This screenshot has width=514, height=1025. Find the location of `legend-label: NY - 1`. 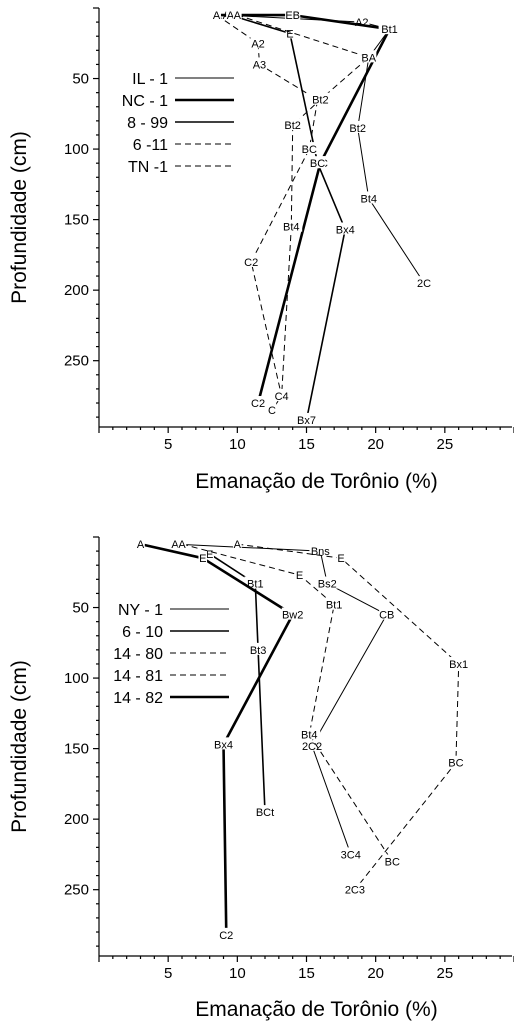

legend-label: NY - 1 is located at coordinates (140, 610).